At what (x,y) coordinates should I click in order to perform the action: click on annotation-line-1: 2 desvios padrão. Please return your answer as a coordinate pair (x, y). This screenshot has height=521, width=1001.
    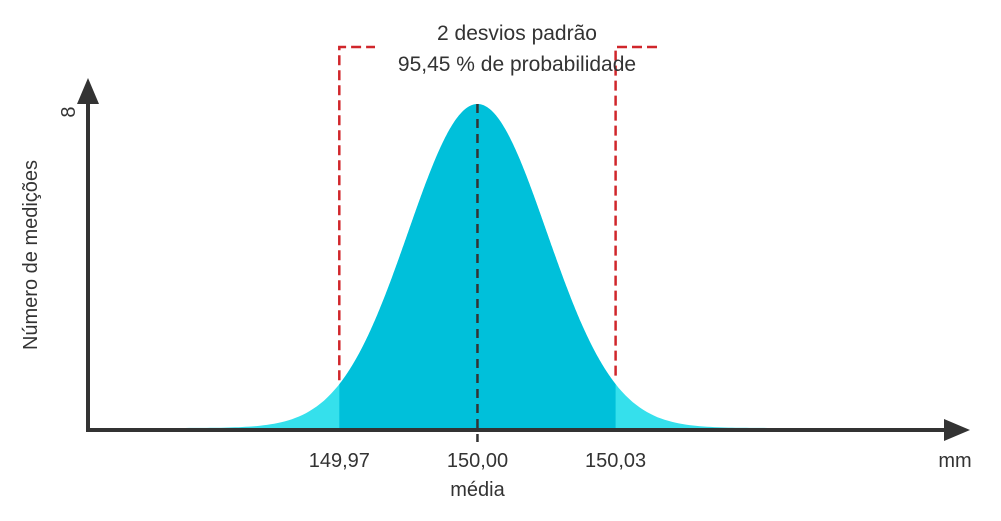
    Looking at the image, I should click on (517, 33).